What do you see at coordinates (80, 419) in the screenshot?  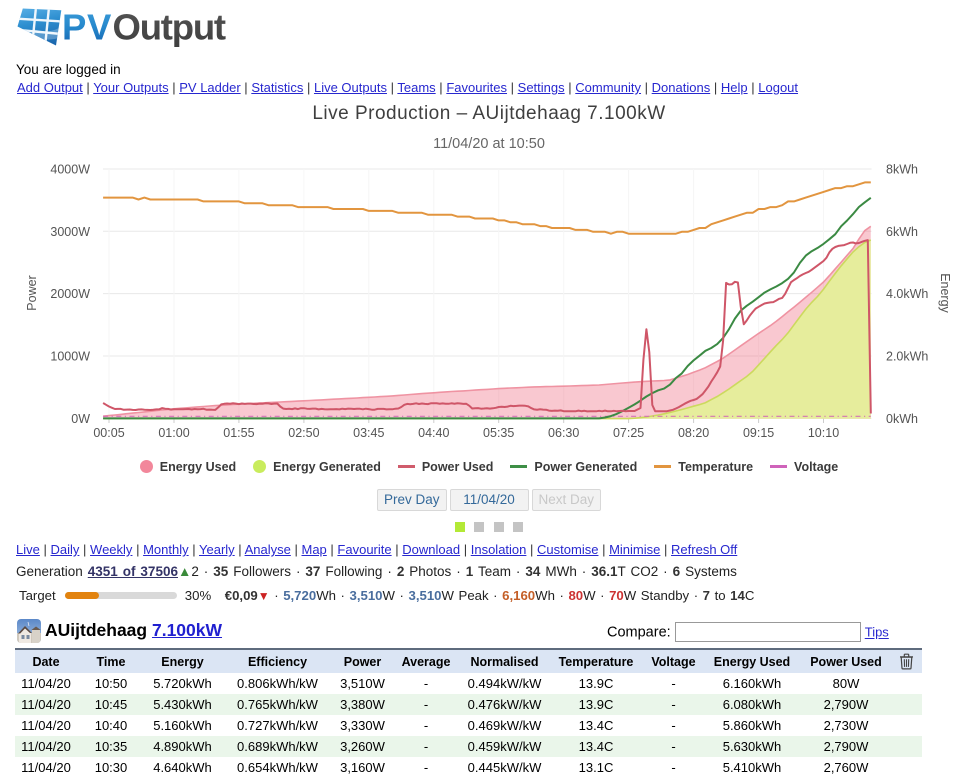 I see `svg-text: 0W` at bounding box center [80, 419].